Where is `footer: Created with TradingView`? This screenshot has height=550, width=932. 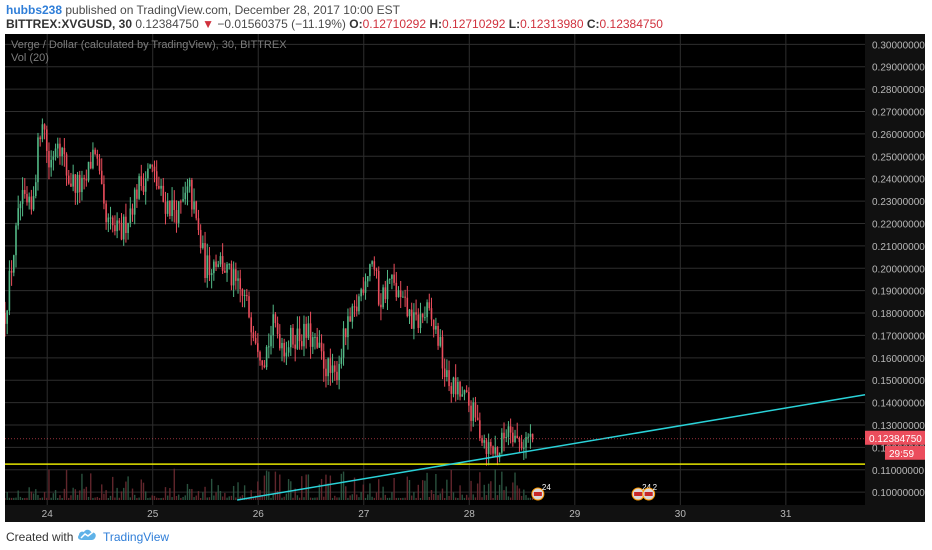 footer: Created with TradingView is located at coordinates (466, 536).